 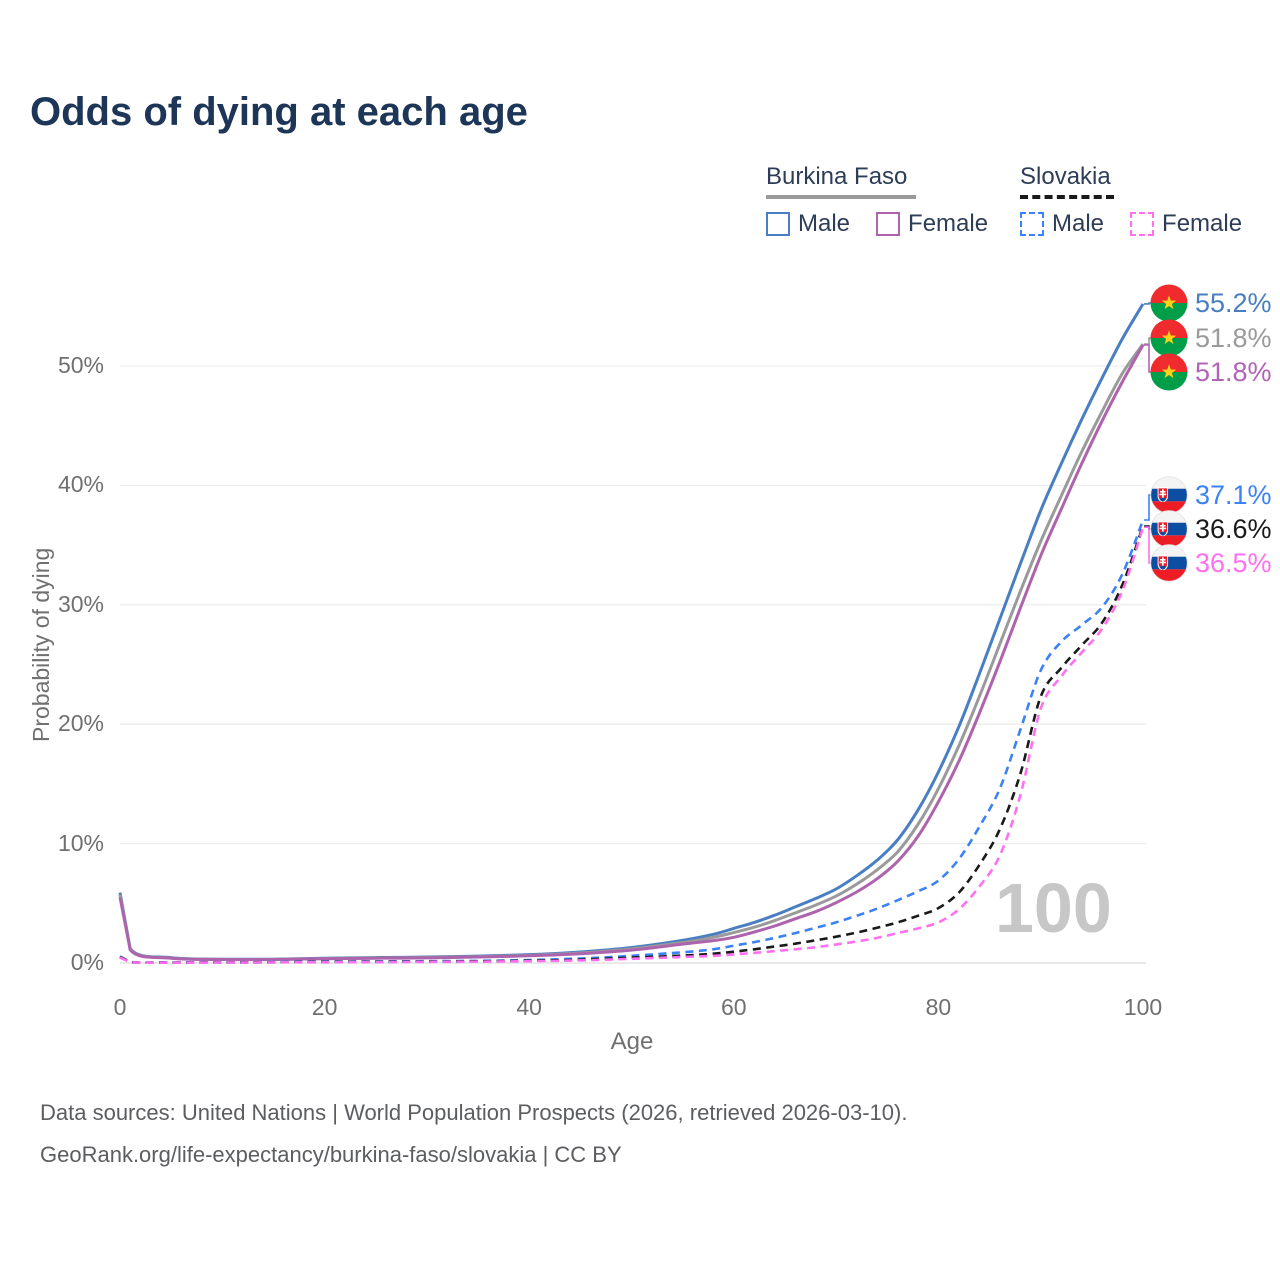 What do you see at coordinates (841, 197) in the screenshot?
I see `legend-line-sample-solid` at bounding box center [841, 197].